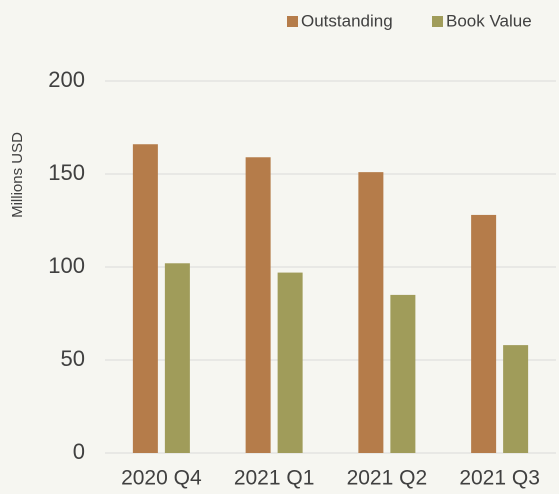 The height and width of the screenshot is (494, 559). What do you see at coordinates (17, 175) in the screenshot?
I see `y-axis-label: Millions USD` at bounding box center [17, 175].